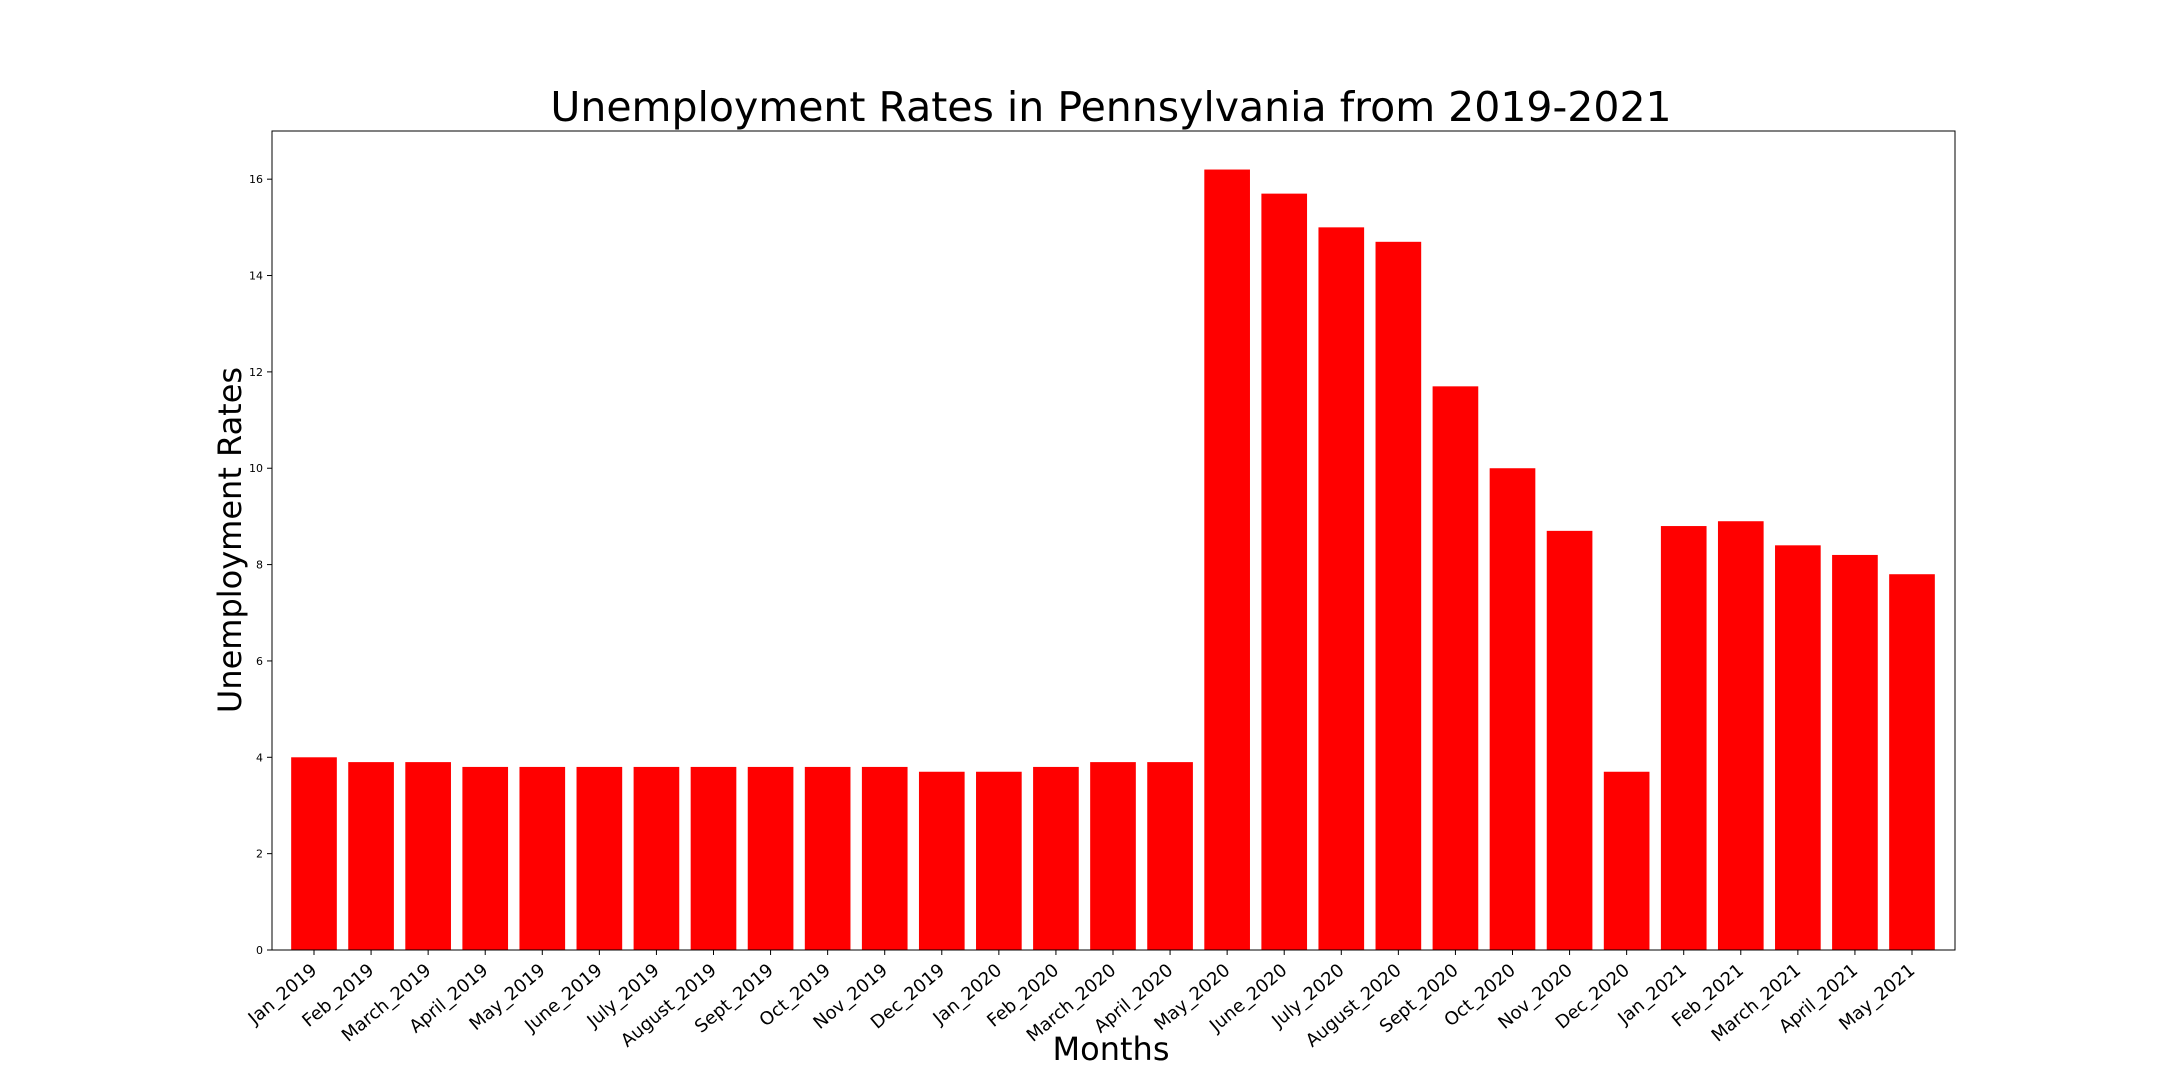  What do you see at coordinates (256, 372) in the screenshot?
I see `y-tick-label: 12` at bounding box center [256, 372].